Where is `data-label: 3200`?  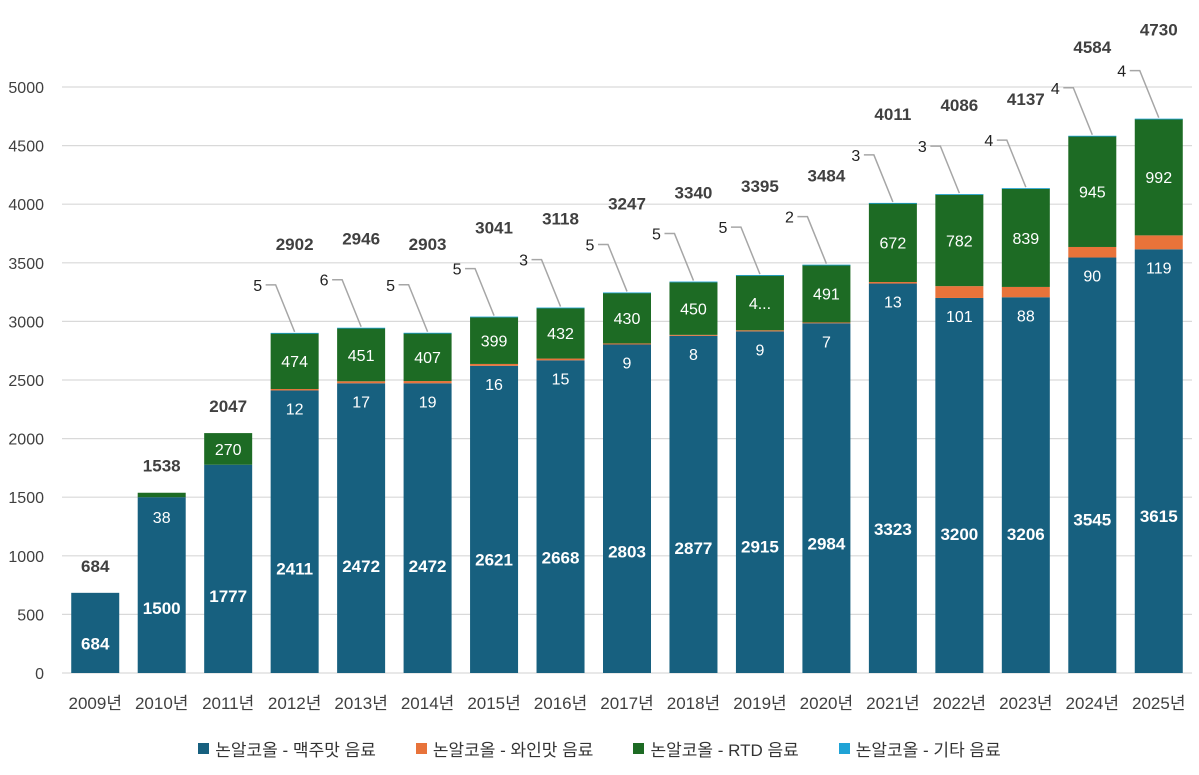
data-label: 3200 is located at coordinates (959, 534).